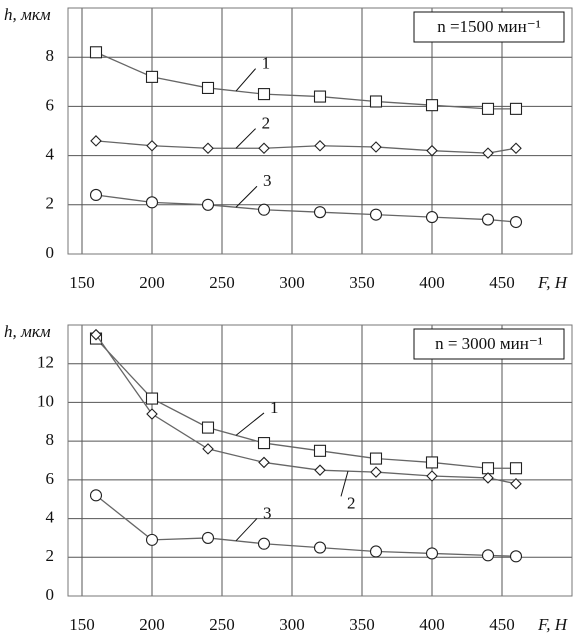 The width and height of the screenshot is (587, 644). What do you see at coordinates (152, 624) in the screenshot?
I see `x-tick-label: 200` at bounding box center [152, 624].